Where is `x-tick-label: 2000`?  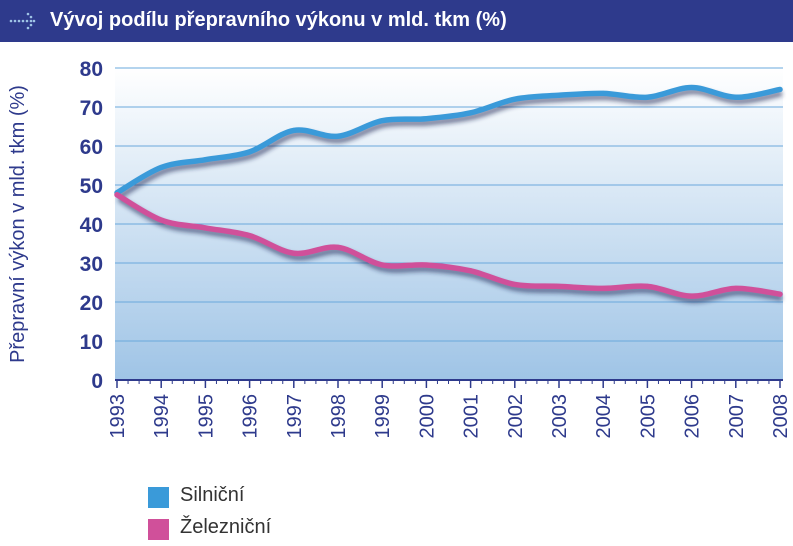 x-tick-label: 2000 is located at coordinates (427, 416).